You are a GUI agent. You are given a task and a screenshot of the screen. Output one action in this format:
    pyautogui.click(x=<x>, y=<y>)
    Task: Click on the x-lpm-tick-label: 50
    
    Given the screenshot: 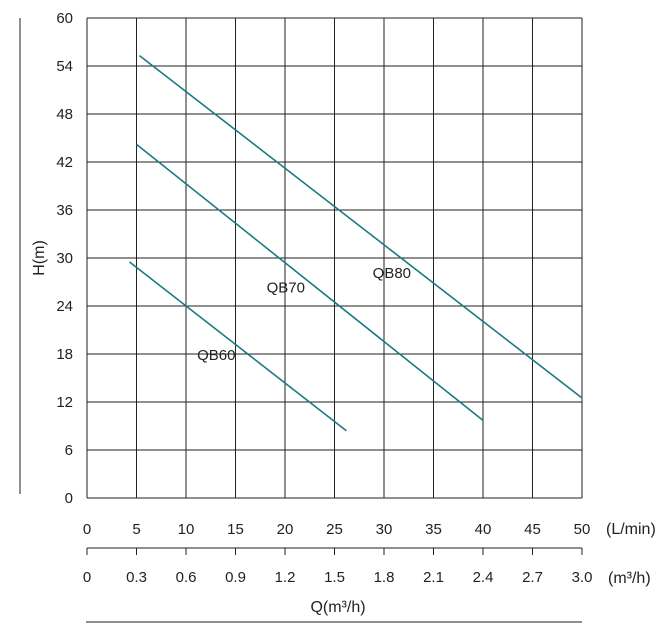 What is the action you would take?
    pyautogui.click(x=582, y=529)
    